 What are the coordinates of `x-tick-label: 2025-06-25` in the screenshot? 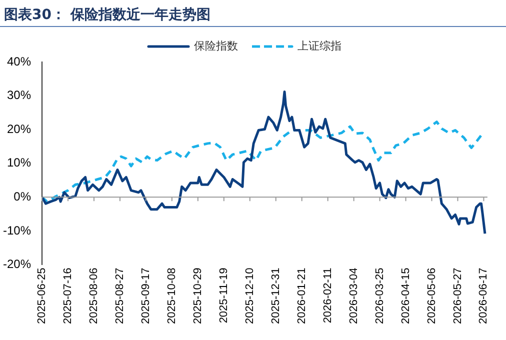 It's located at (42, 296).